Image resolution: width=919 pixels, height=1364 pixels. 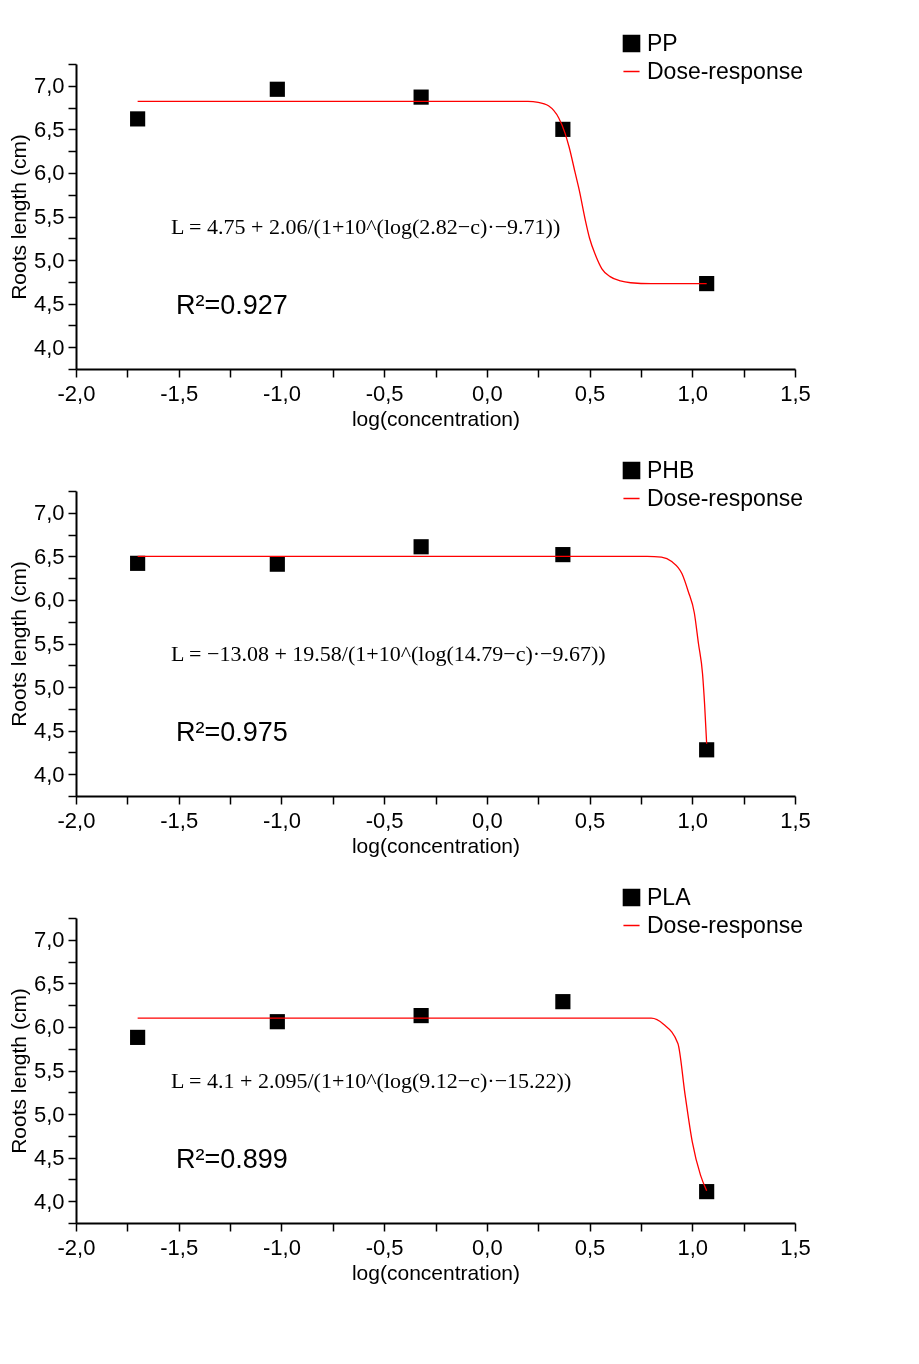 What do you see at coordinates (366, 226) in the screenshot?
I see `annotation: L = 4.75 + 2.06/(1+10^(log(2.82−c)·−9.71))` at bounding box center [366, 226].